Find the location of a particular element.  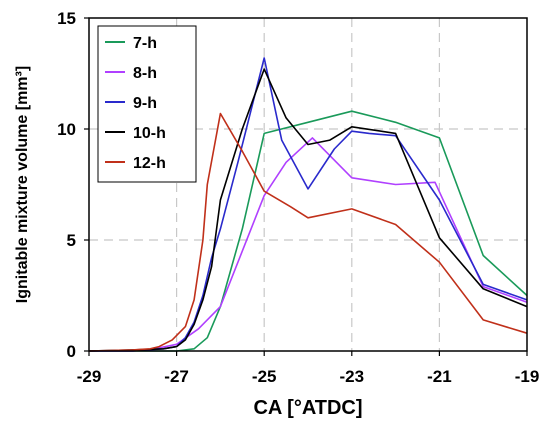

legend-label: 12-h is located at coordinates (149, 163).